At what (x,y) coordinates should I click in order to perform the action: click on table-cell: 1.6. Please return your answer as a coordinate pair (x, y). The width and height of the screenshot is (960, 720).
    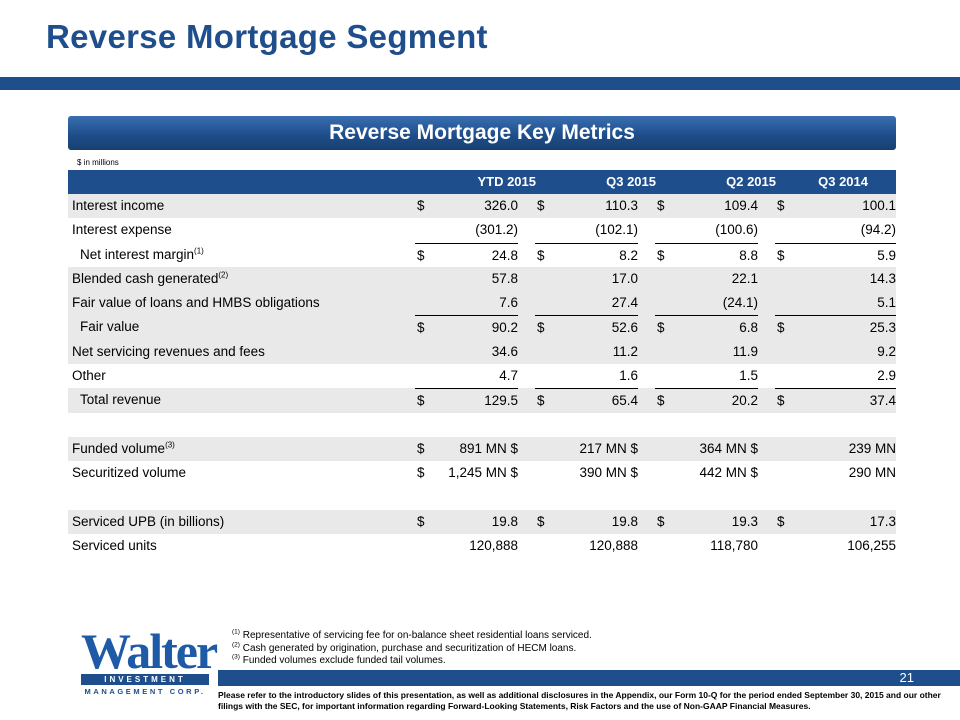
    Looking at the image, I should click on (586, 376).